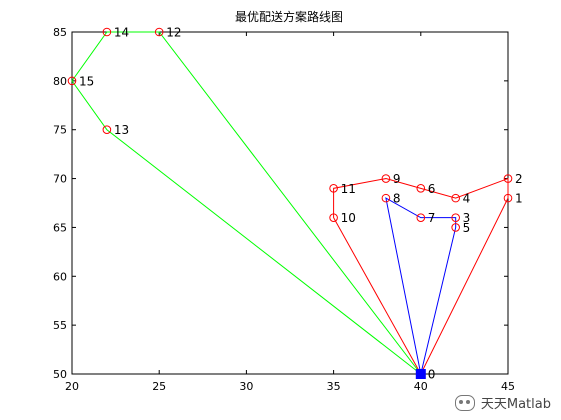  I want to click on point-label-11: 11, so click(348, 189).